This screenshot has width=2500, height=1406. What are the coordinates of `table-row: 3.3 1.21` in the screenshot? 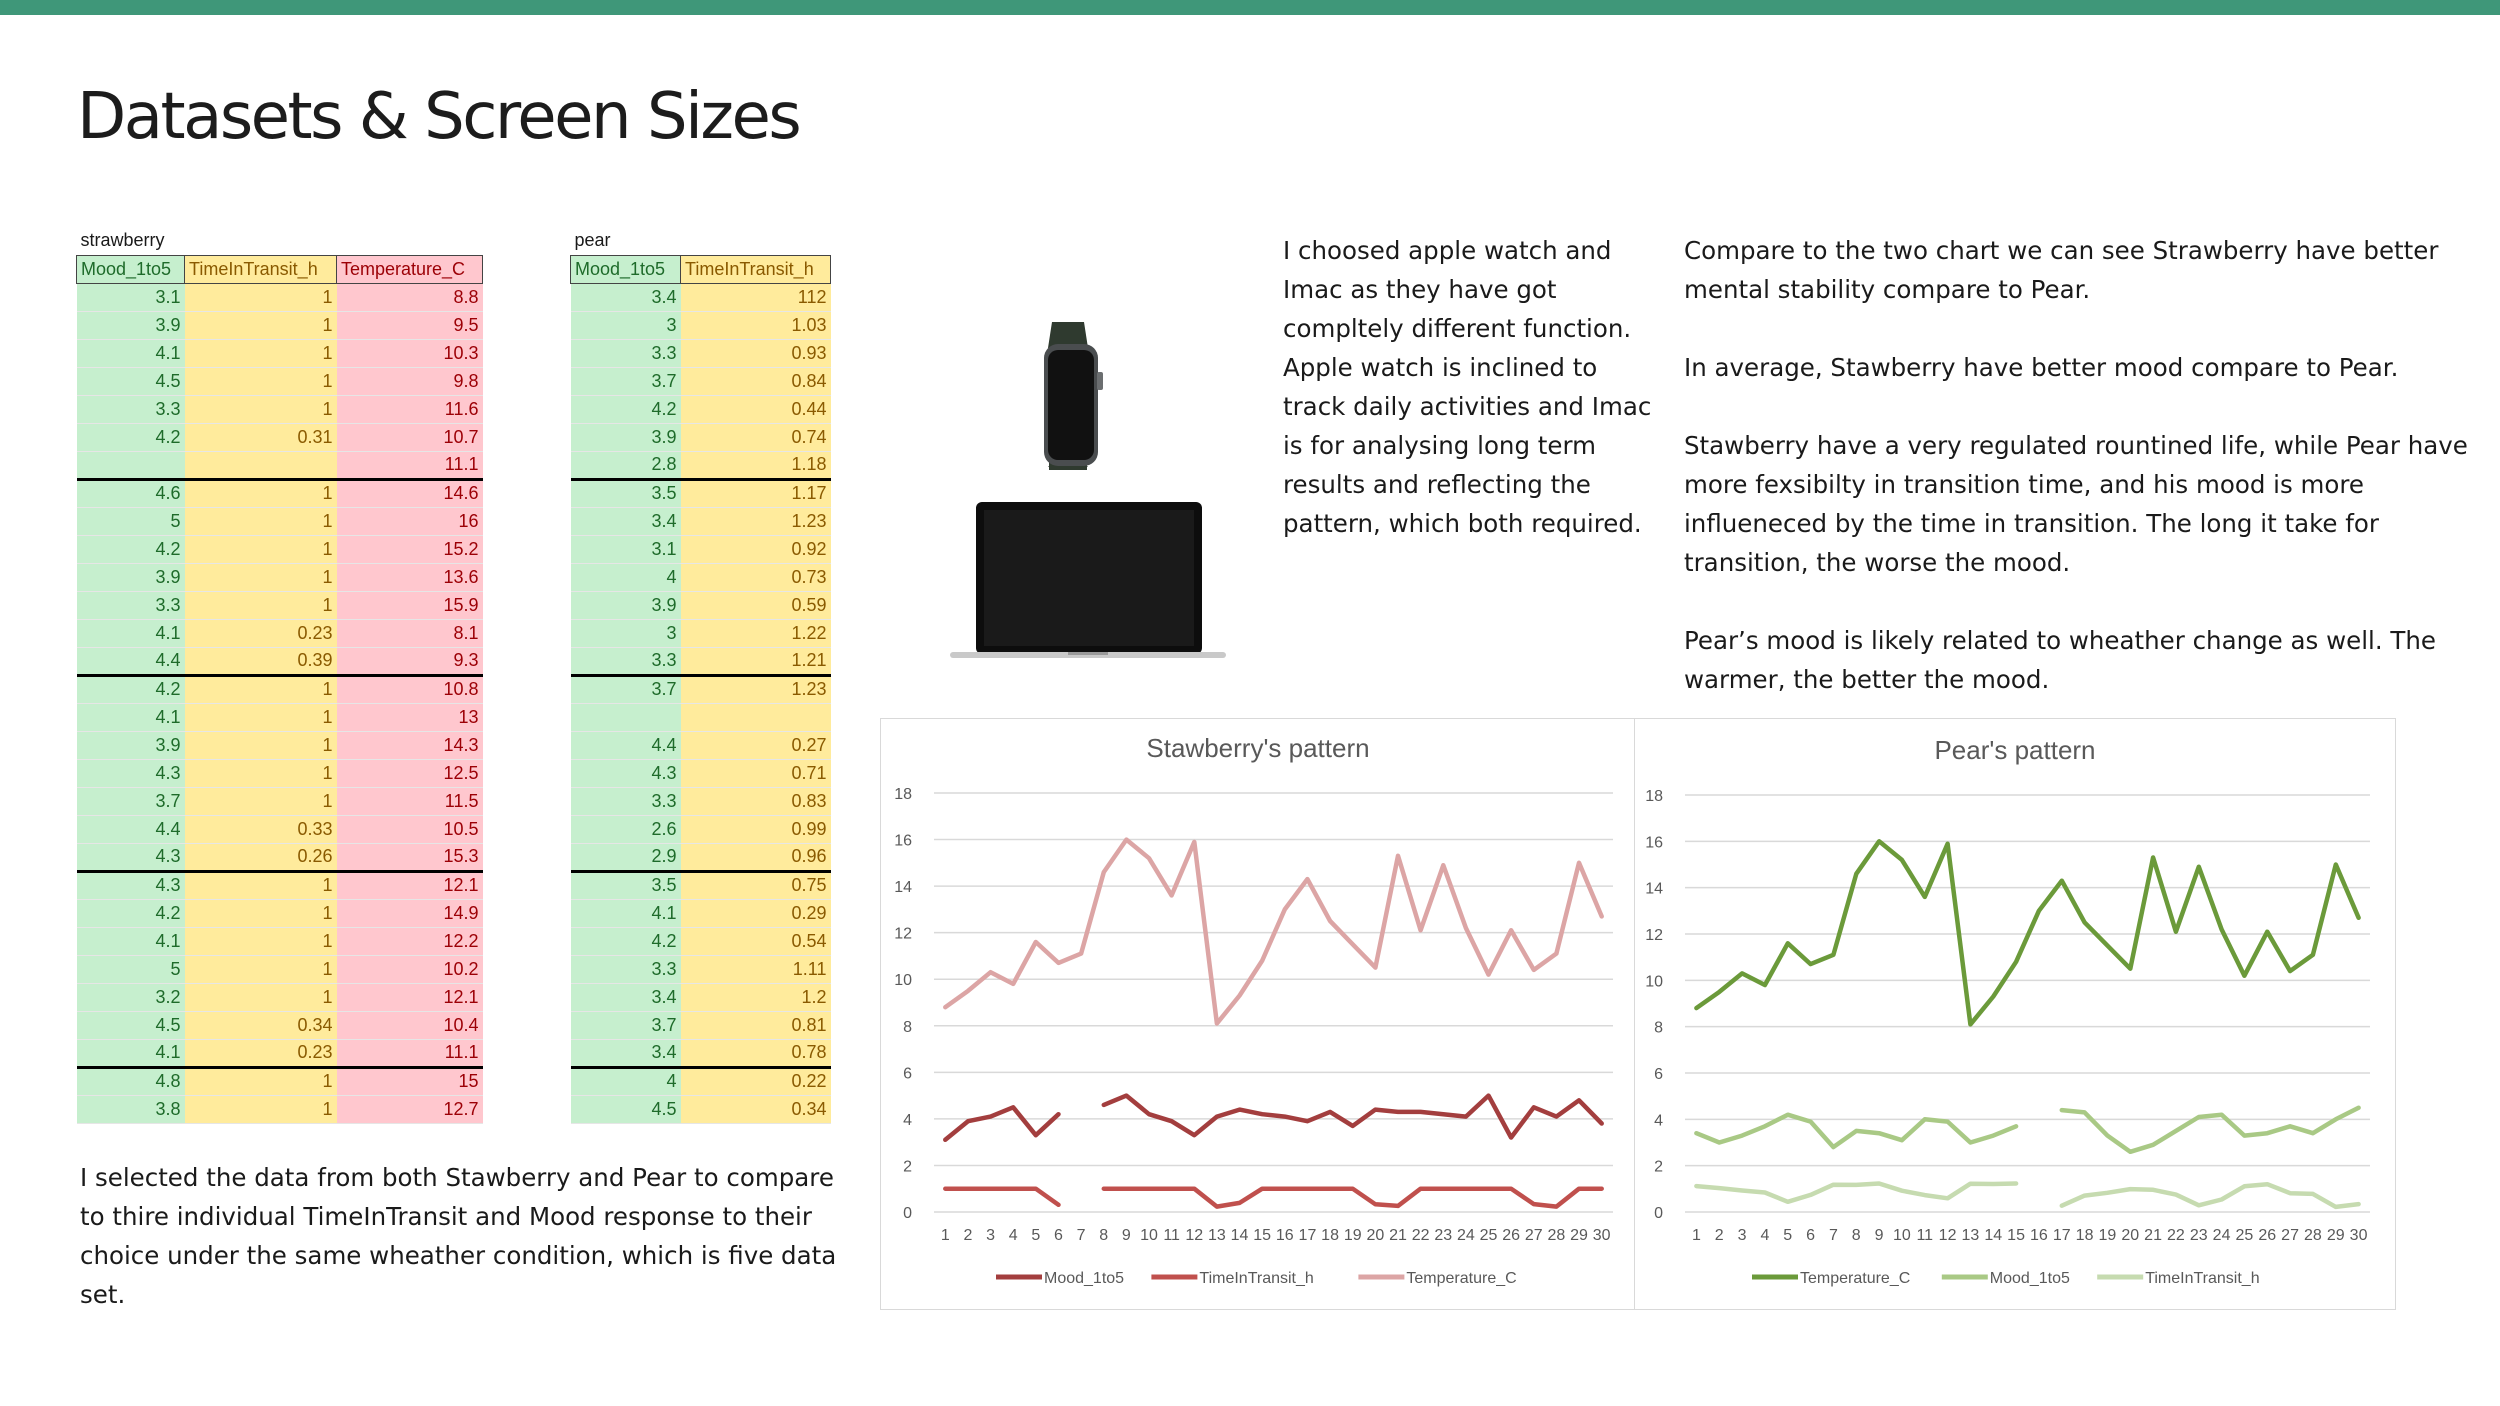 It's located at (700, 661).